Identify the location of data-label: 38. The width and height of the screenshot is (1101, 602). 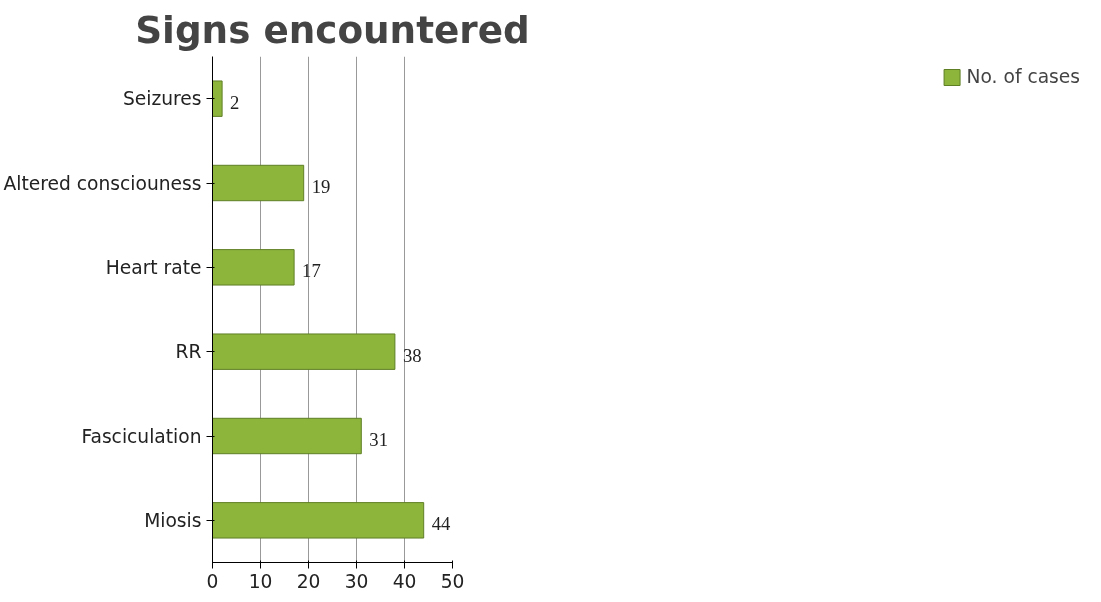
(412, 355).